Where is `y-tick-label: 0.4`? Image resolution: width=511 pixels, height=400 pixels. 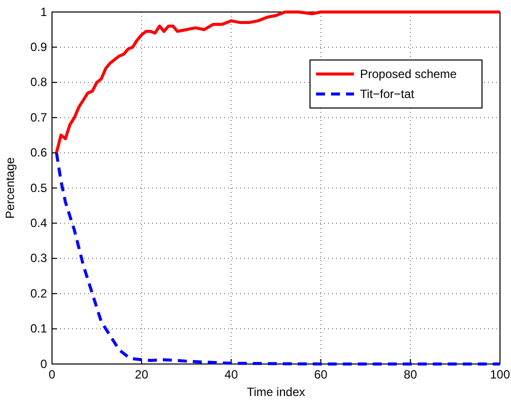
y-tick-label: 0.4 is located at coordinates (39, 223).